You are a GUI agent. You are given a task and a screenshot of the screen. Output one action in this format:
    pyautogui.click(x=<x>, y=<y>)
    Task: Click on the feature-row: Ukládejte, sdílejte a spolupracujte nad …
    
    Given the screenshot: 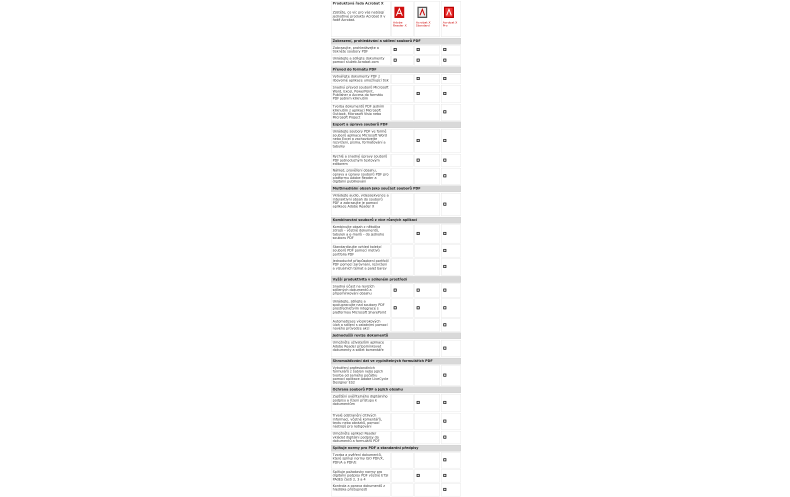 What is the action you would take?
    pyautogui.click(x=395, y=308)
    